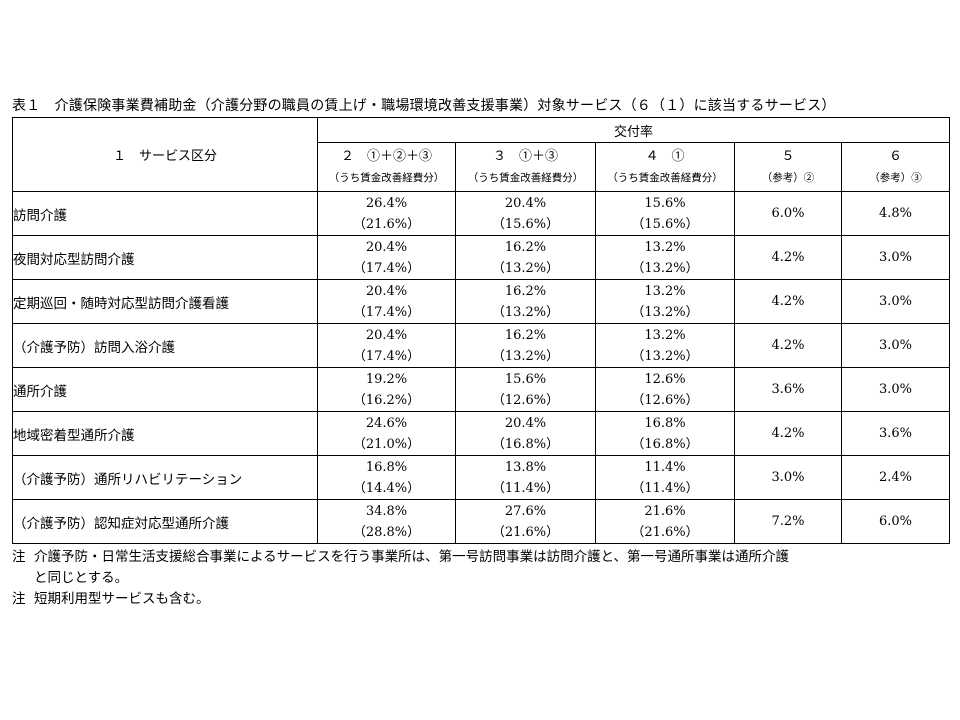  Describe the element at coordinates (23, 578) in the screenshot. I see `footnote-indent` at that location.